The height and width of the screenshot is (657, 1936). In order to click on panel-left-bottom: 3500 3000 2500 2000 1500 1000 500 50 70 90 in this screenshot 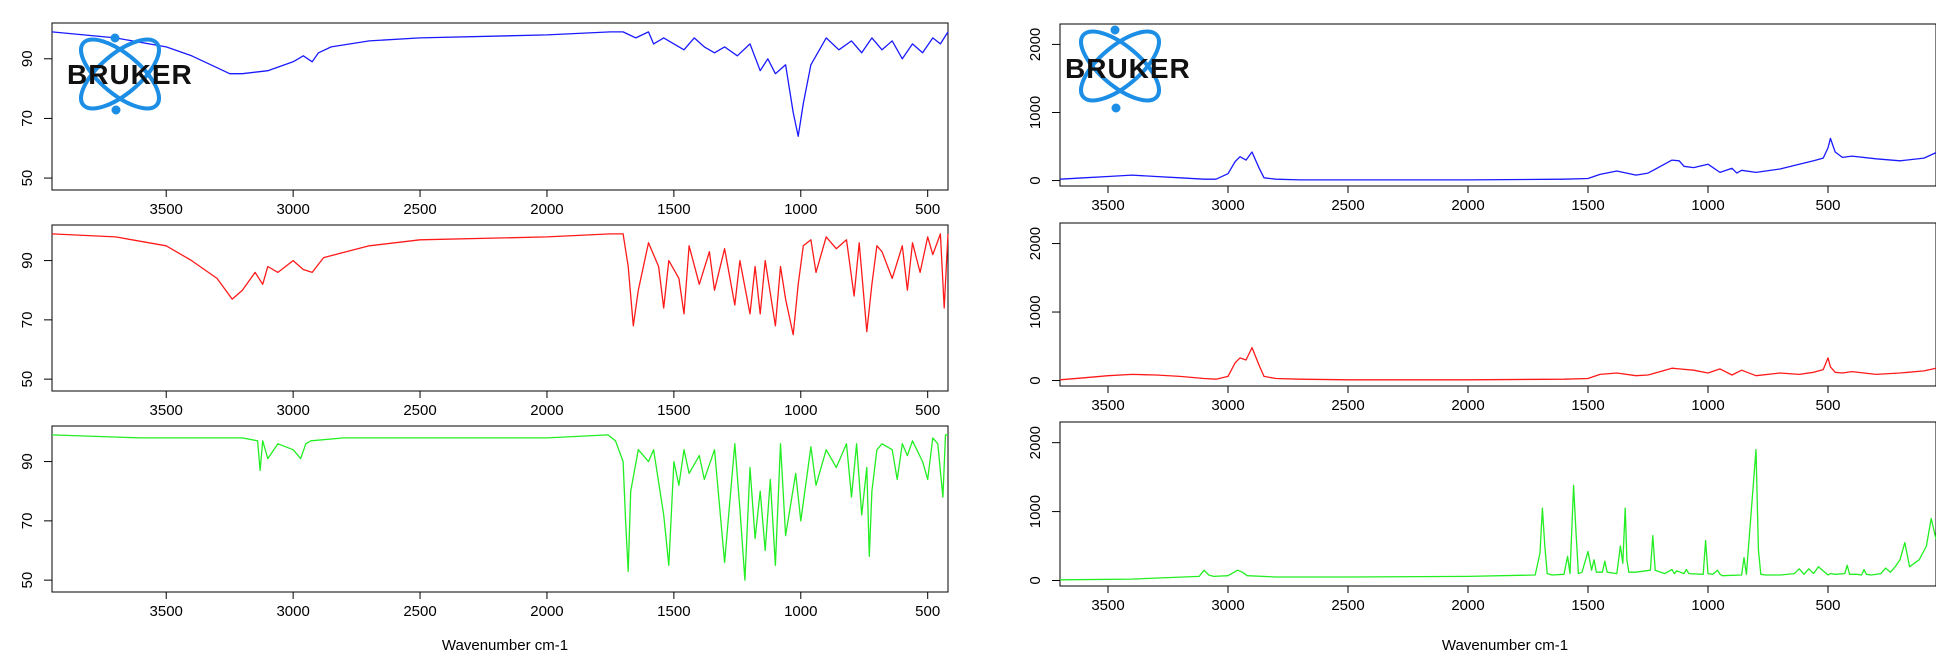, I will do `click(484, 522)`.